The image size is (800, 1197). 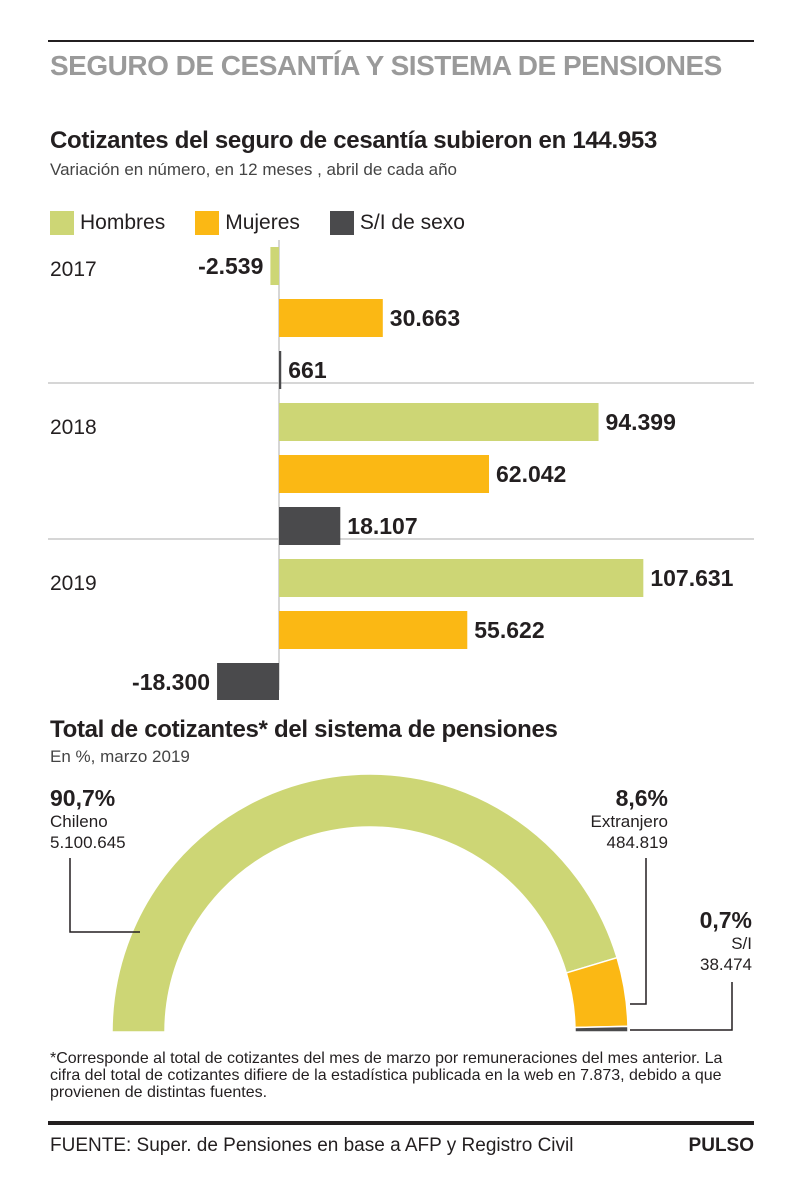 I want to click on bar-2017-s-i-de-sexo, so click(x=280, y=370).